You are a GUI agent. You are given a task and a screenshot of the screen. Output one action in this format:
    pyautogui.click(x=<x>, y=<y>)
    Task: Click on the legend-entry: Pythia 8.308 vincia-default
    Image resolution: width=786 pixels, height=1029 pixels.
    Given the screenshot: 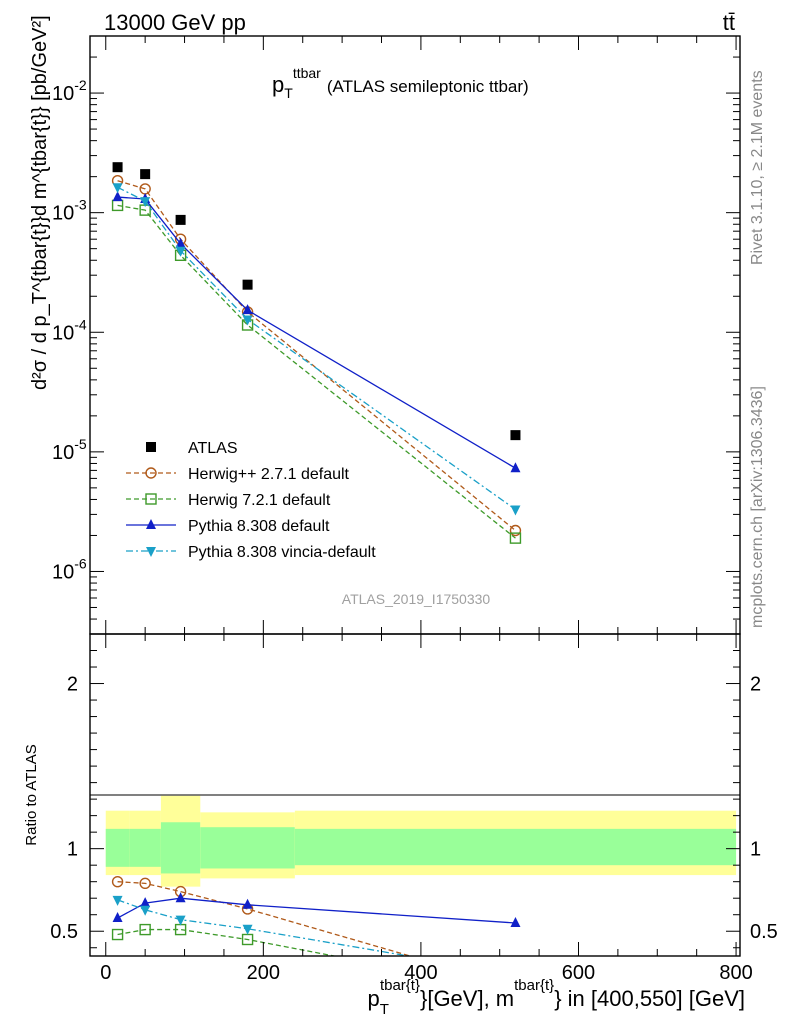 What is the action you would take?
    pyautogui.click(x=251, y=552)
    